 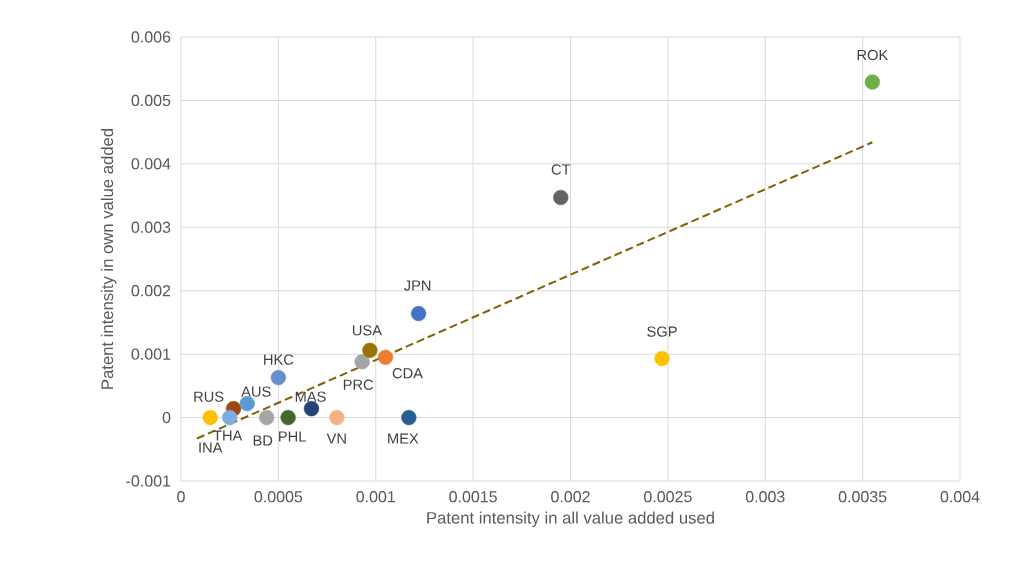 What do you see at coordinates (151, 164) in the screenshot?
I see `y-tick-label: 0.004` at bounding box center [151, 164].